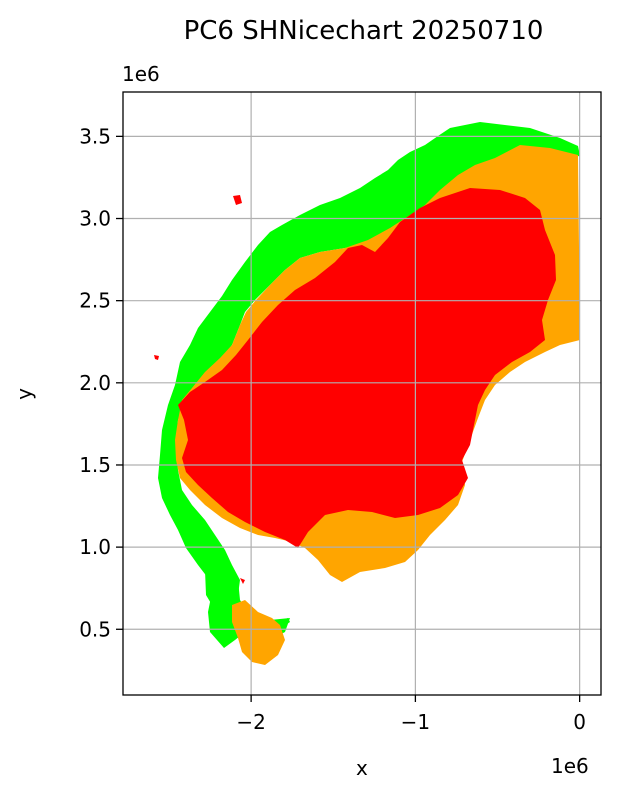  I want to click on y-axis-offset: 1e6, so click(141, 74).